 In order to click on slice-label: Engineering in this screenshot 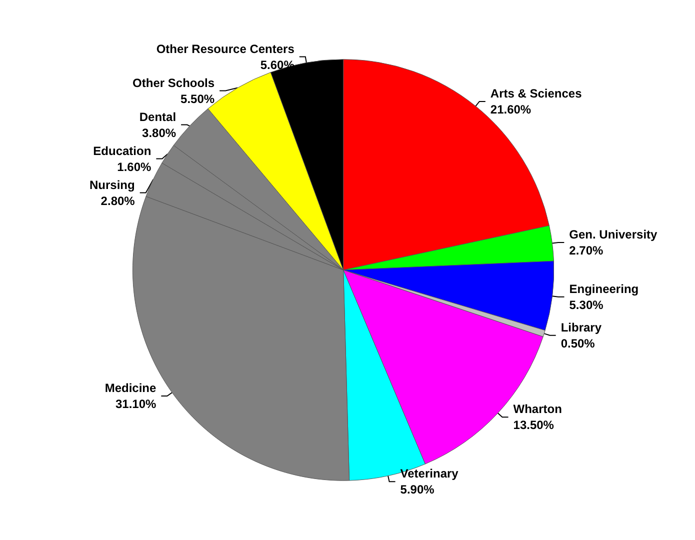, I will do `click(604, 289)`.